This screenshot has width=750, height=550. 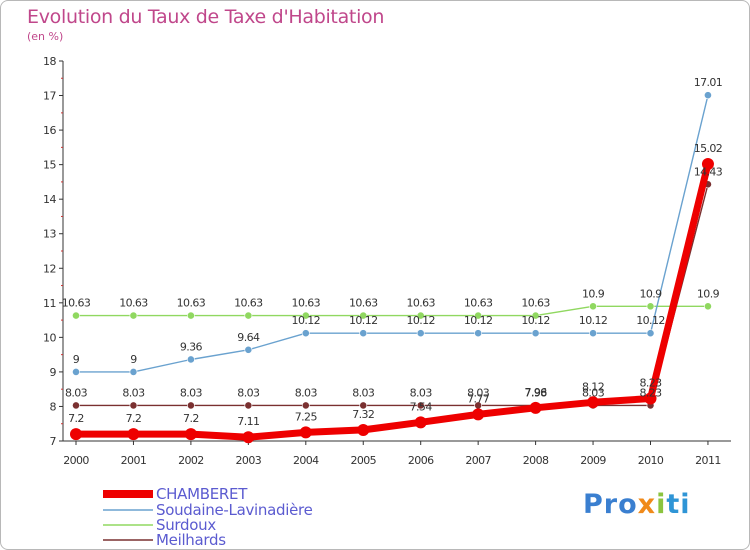 I want to click on data-label-chamberet: 7.54, so click(x=421, y=406).